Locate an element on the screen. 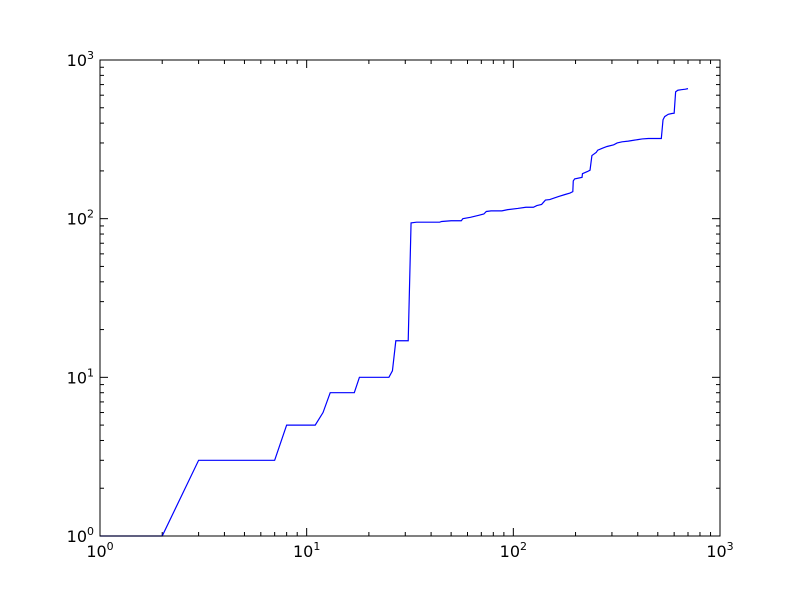  y-tick-label: 10¹ is located at coordinates (80, 376).